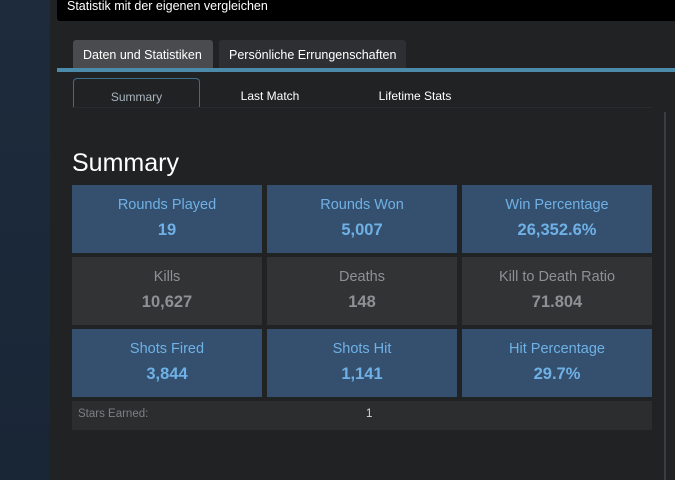 This screenshot has width=675, height=480. Describe the element at coordinates (167, 302) in the screenshot. I see `stat-value: 10,627` at that location.